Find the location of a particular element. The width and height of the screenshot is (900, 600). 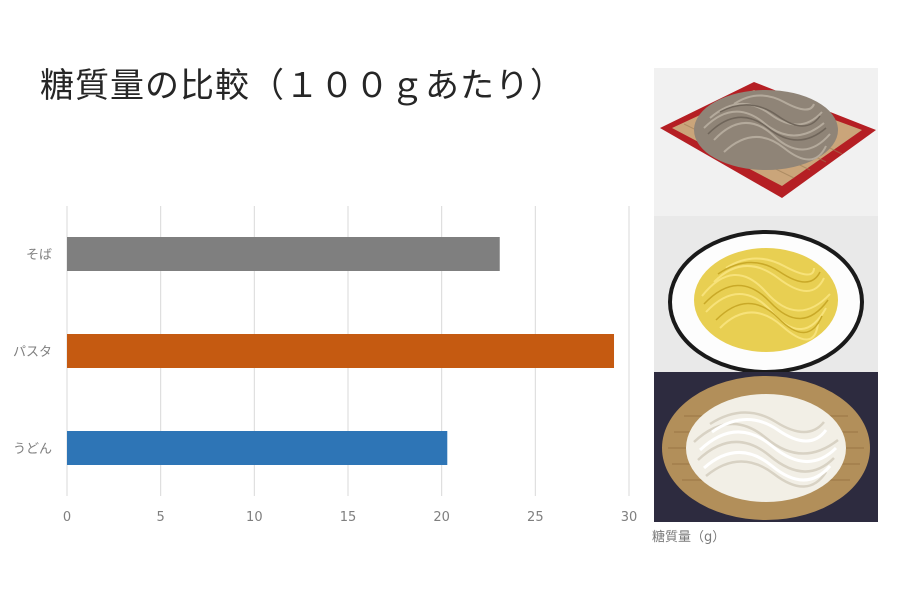

x-tick-label: 15 is located at coordinates (348, 517).